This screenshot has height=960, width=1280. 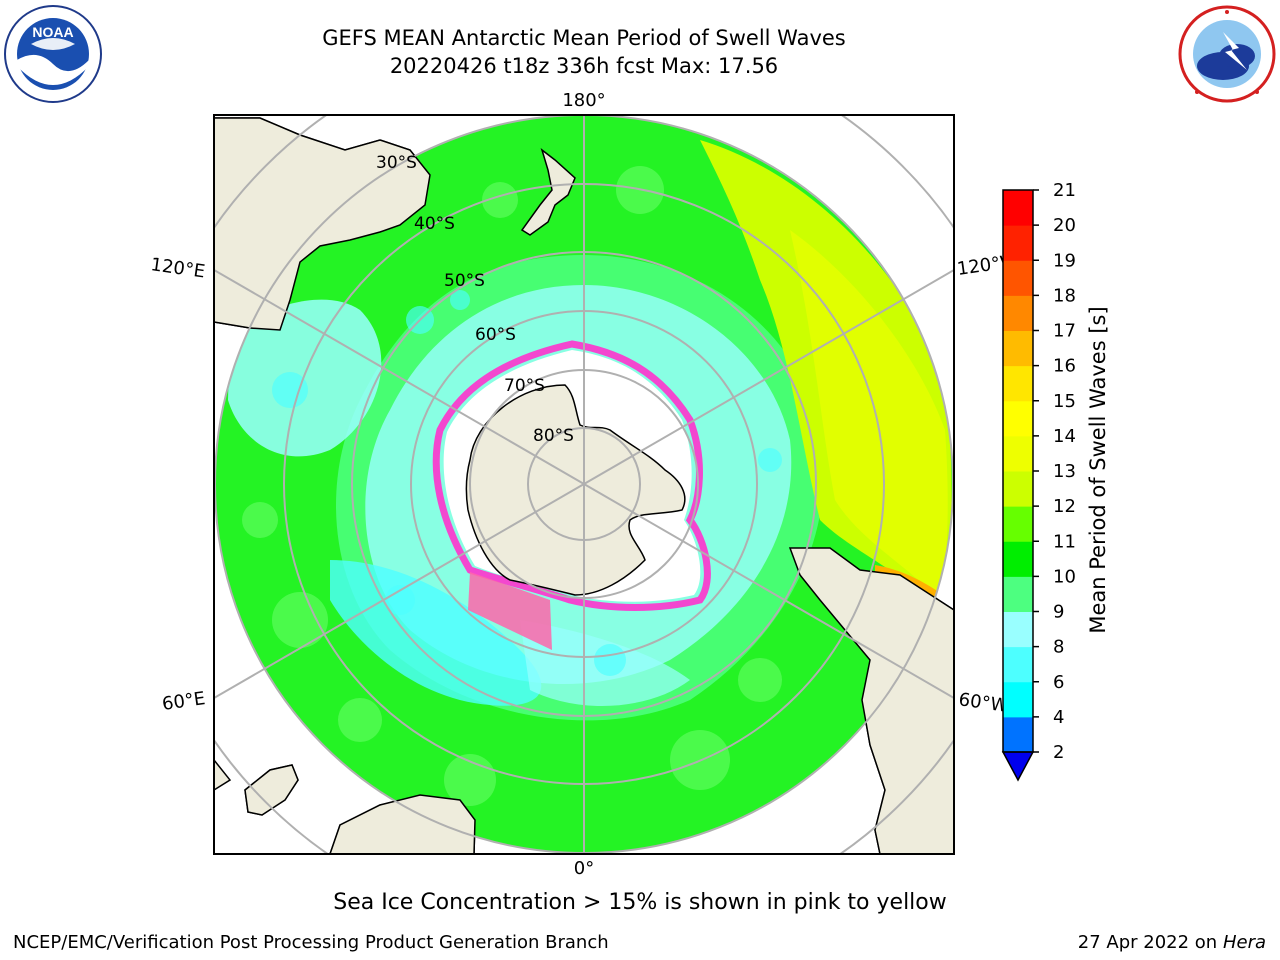 What do you see at coordinates (583, 100) in the screenshot?
I see `lon-label-180: 180°` at bounding box center [583, 100].